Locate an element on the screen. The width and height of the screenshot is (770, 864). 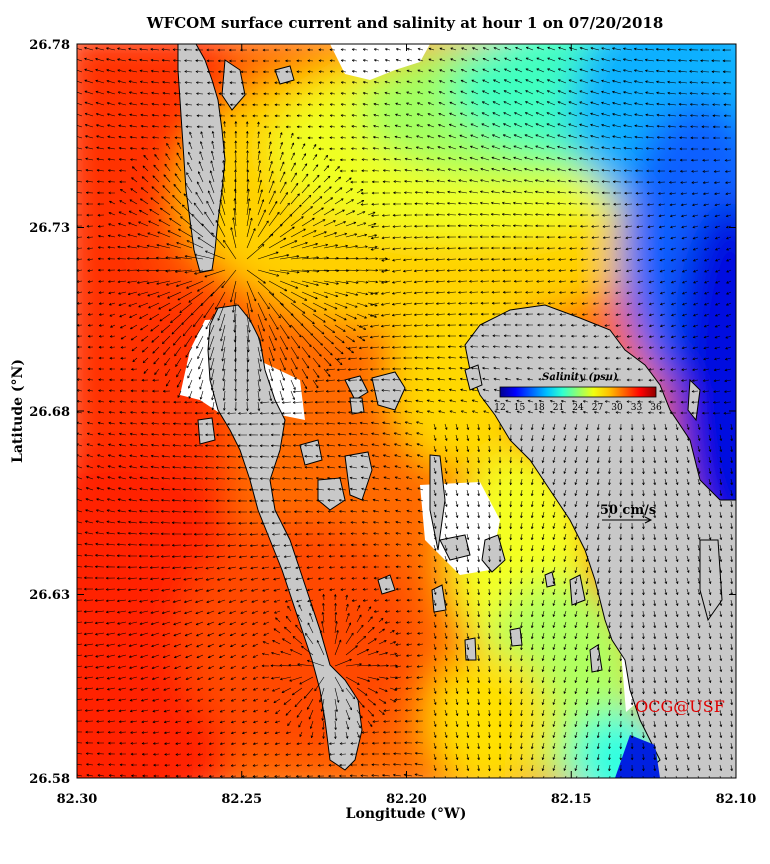
y-tick-label: 26.63 is located at coordinates (49, 595).